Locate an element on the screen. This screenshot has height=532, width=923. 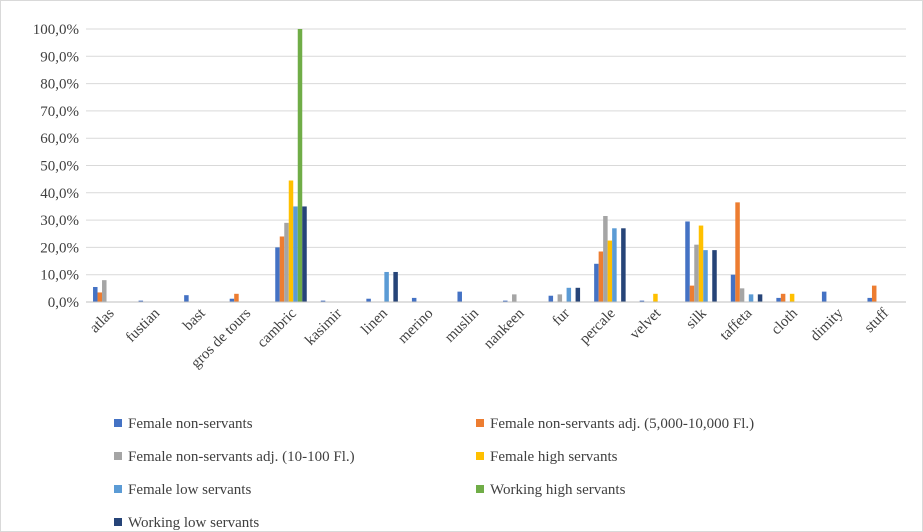
x-category-label: bast is located at coordinates (194, 319).